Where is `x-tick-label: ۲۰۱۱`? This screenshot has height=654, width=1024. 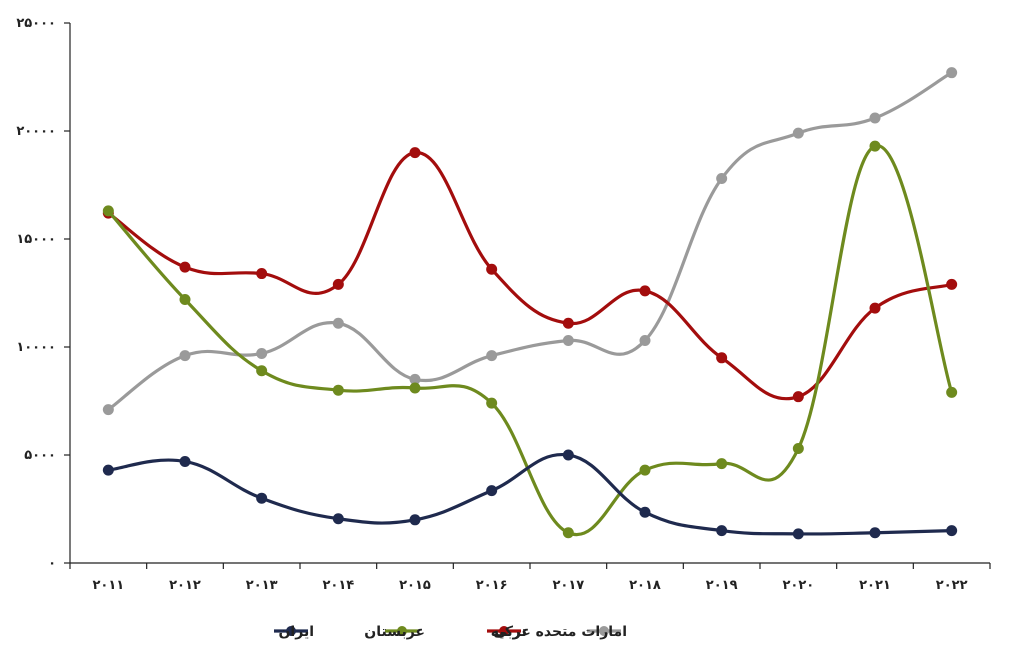 x-tick-label: ۲۰۱۱ is located at coordinates (108, 585).